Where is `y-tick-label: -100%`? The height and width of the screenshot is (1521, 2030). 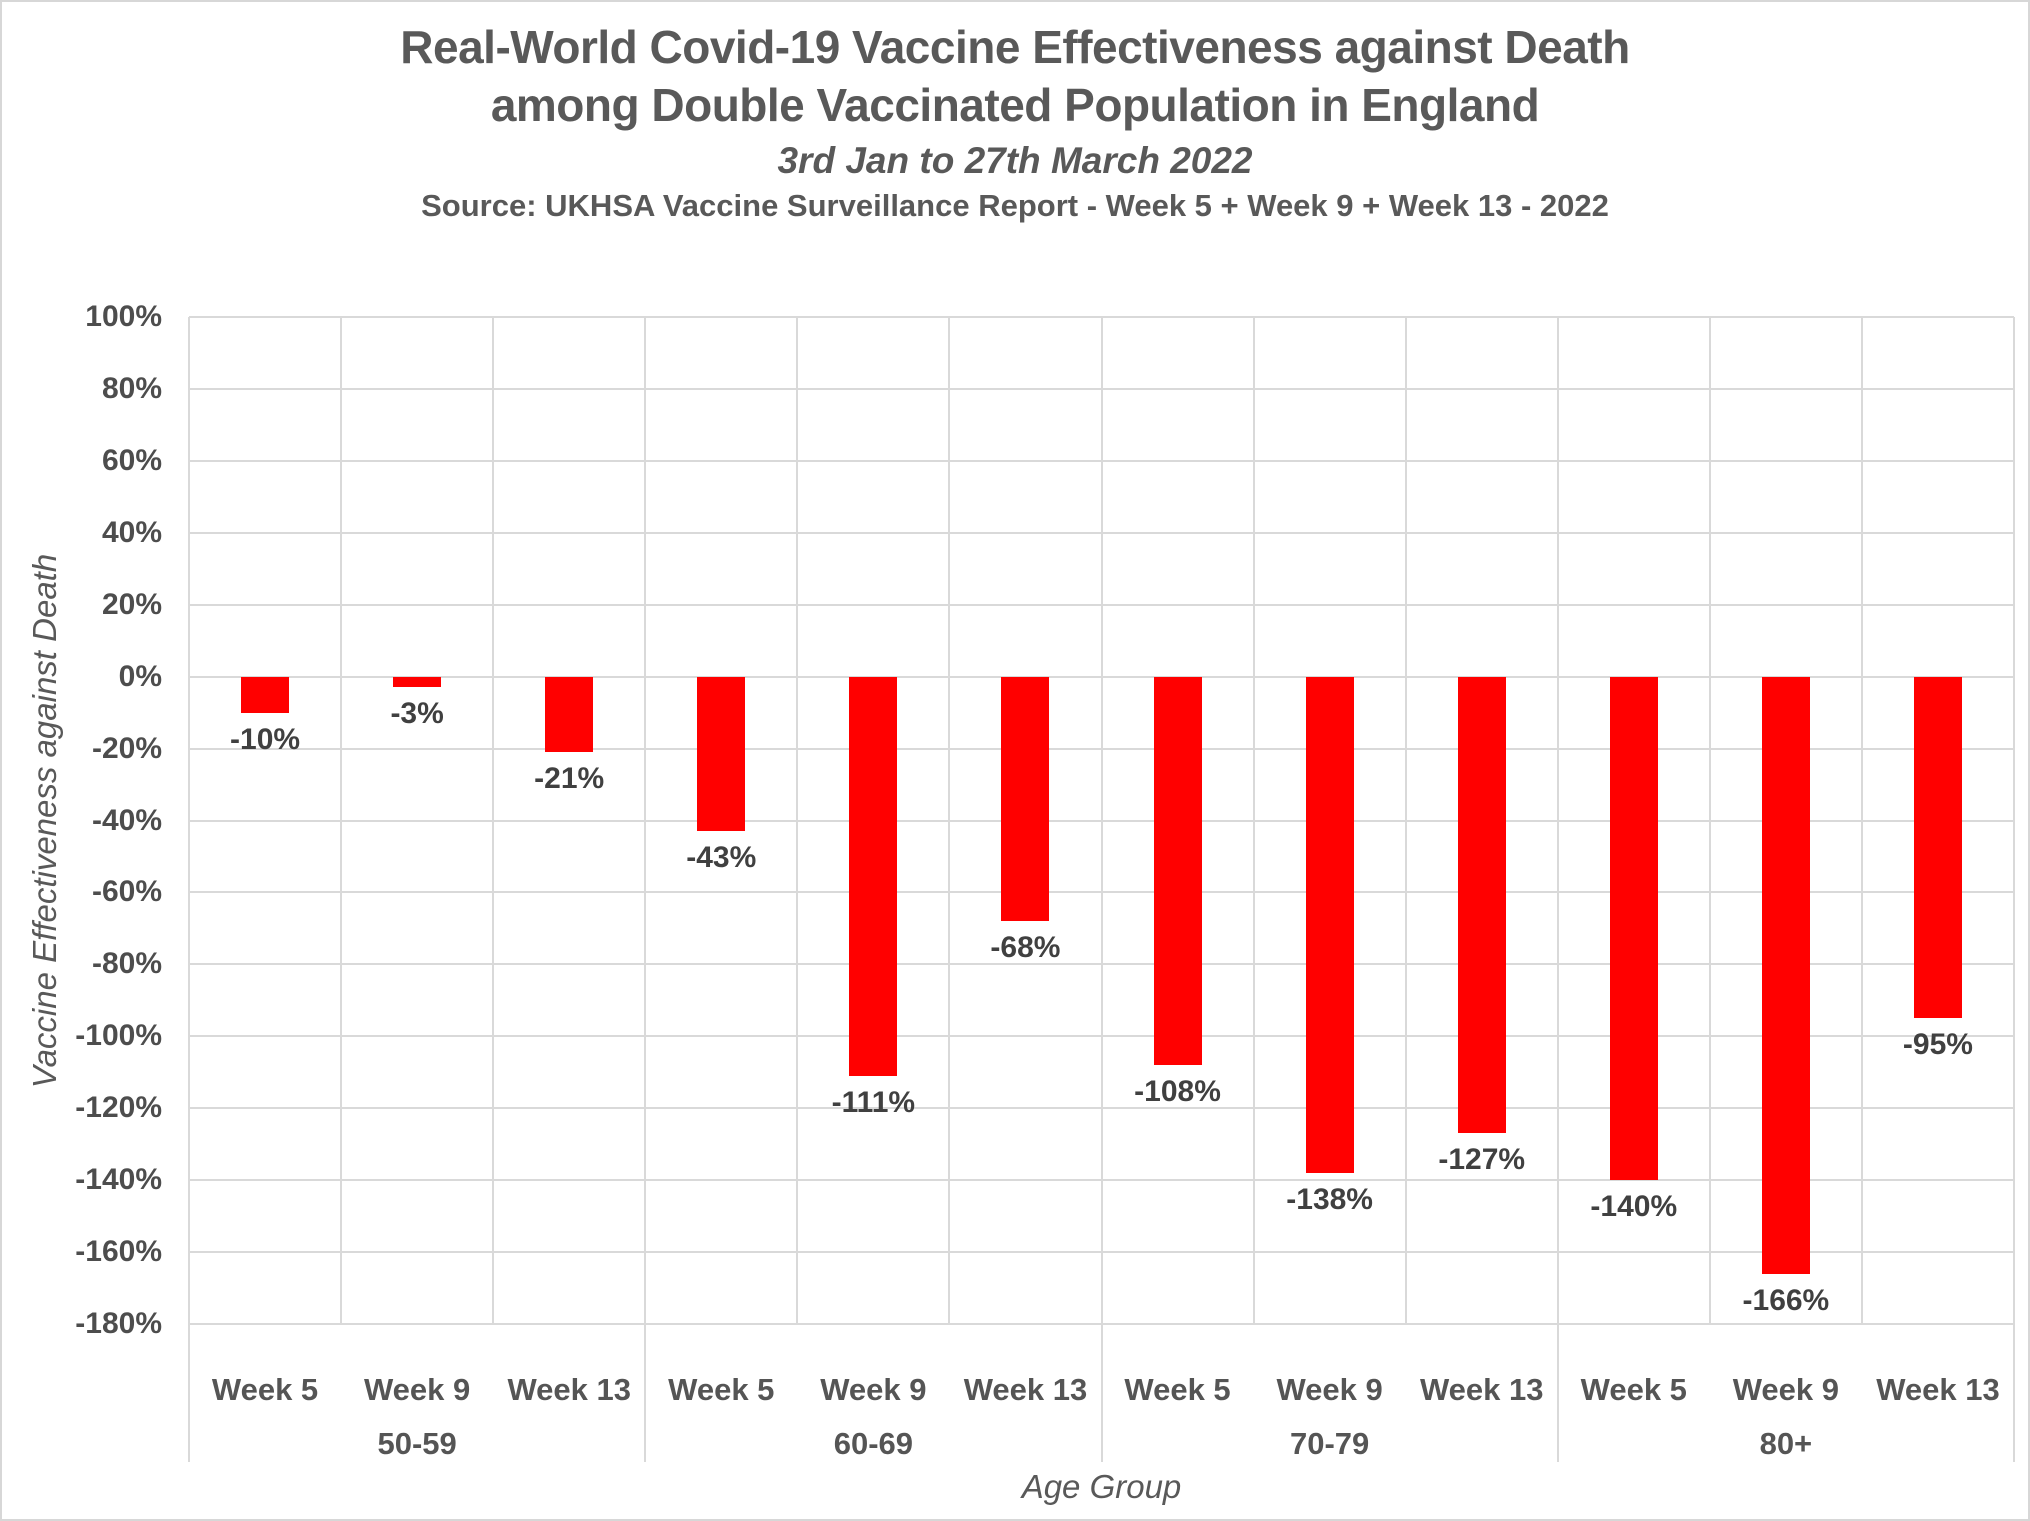
y-tick-label: -100% is located at coordinates (118, 1036).